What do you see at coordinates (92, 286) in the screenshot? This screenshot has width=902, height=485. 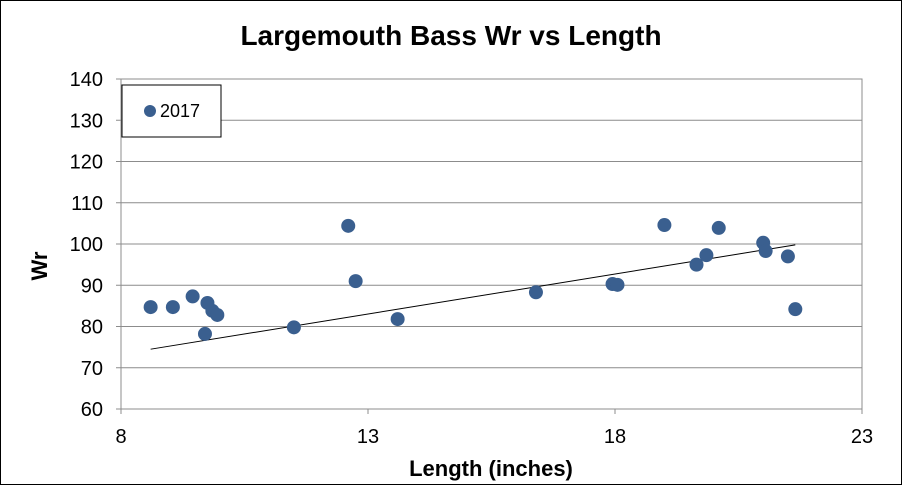 I see `y-tick-label: 90` at bounding box center [92, 286].